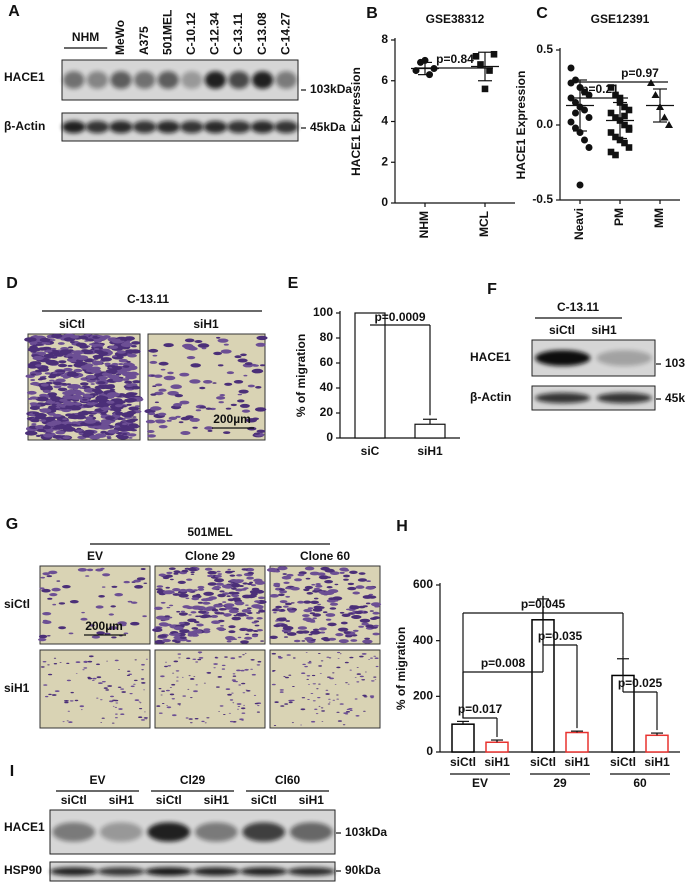  What do you see at coordinates (24, 827) in the screenshot?
I see `row-label: HACE1` at bounding box center [24, 827].